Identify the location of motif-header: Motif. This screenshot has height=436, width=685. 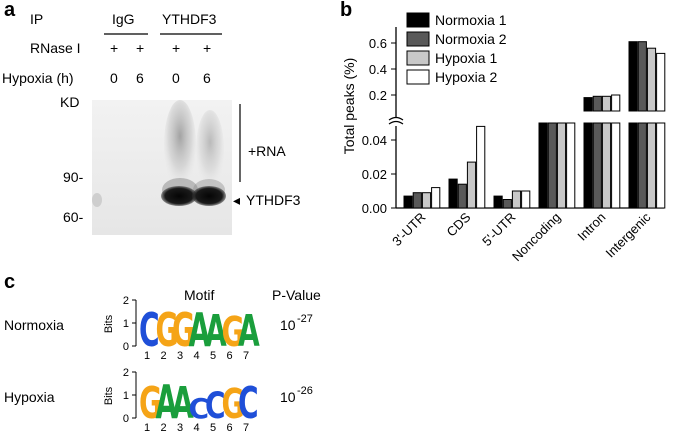
(199, 295).